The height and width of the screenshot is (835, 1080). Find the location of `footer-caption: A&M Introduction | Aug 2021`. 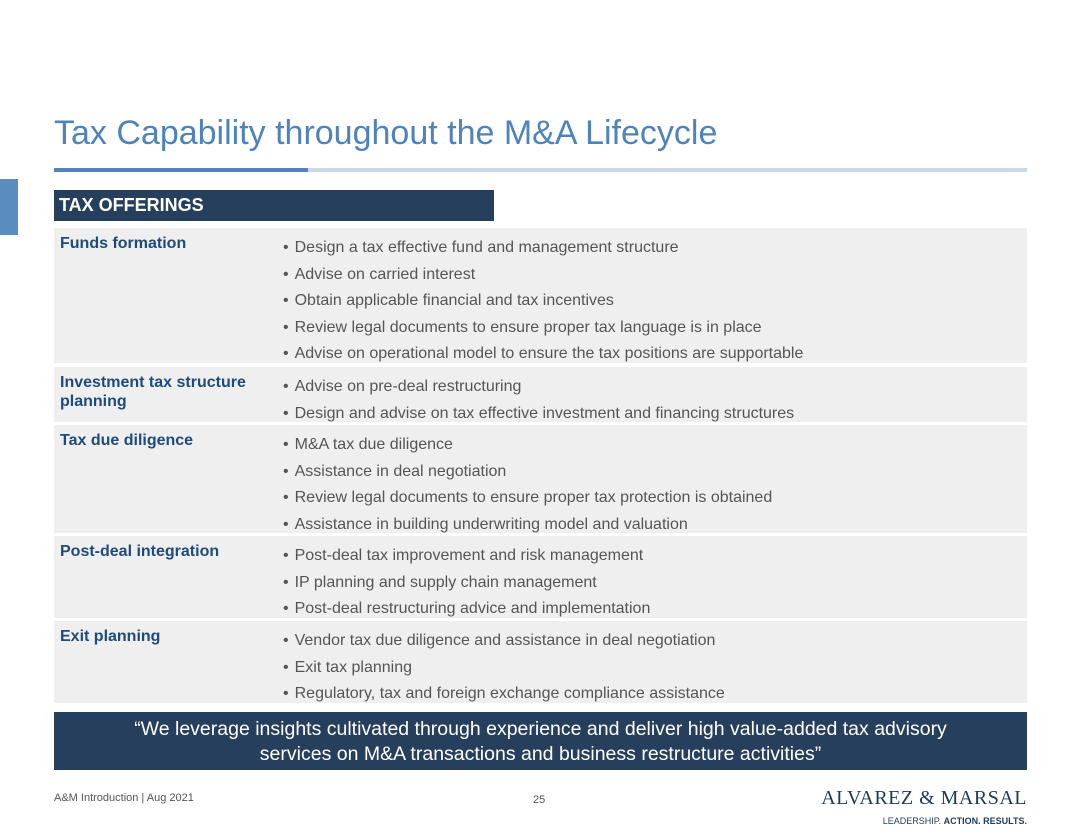

footer-caption: A&M Introduction | Aug 2021 is located at coordinates (124, 798).